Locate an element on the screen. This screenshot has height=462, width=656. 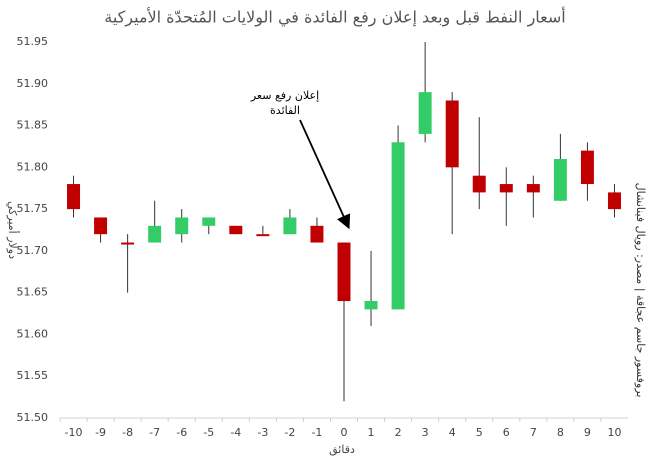
annotation: إعلان رفع سعر is located at coordinates (284, 95).